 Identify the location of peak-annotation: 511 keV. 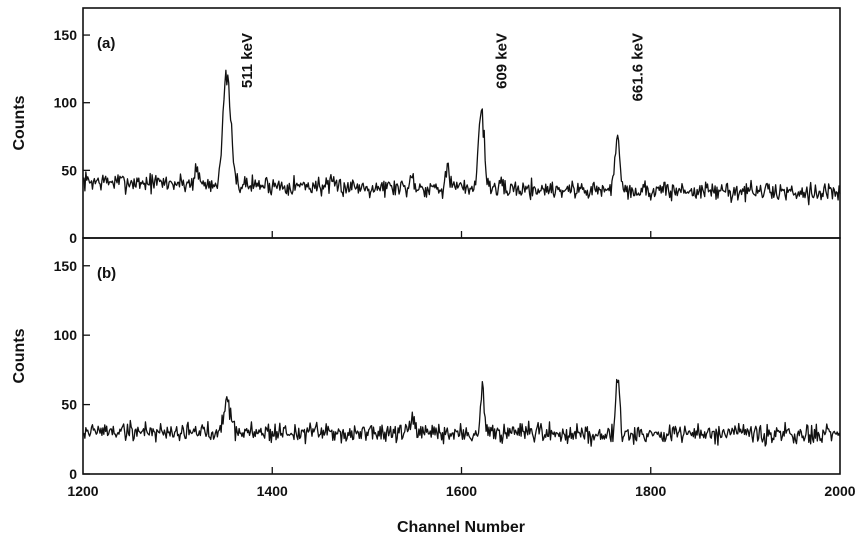
(247, 60).